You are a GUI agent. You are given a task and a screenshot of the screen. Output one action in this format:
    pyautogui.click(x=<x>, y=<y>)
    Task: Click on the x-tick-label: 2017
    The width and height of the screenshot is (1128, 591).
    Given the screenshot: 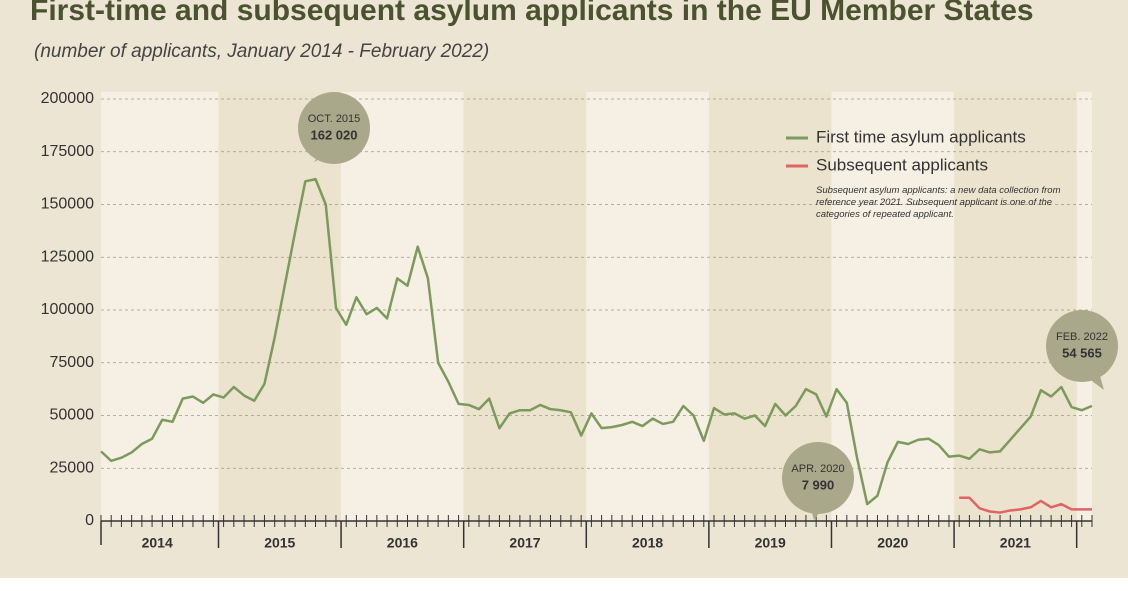 What is the action you would take?
    pyautogui.click(x=524, y=543)
    